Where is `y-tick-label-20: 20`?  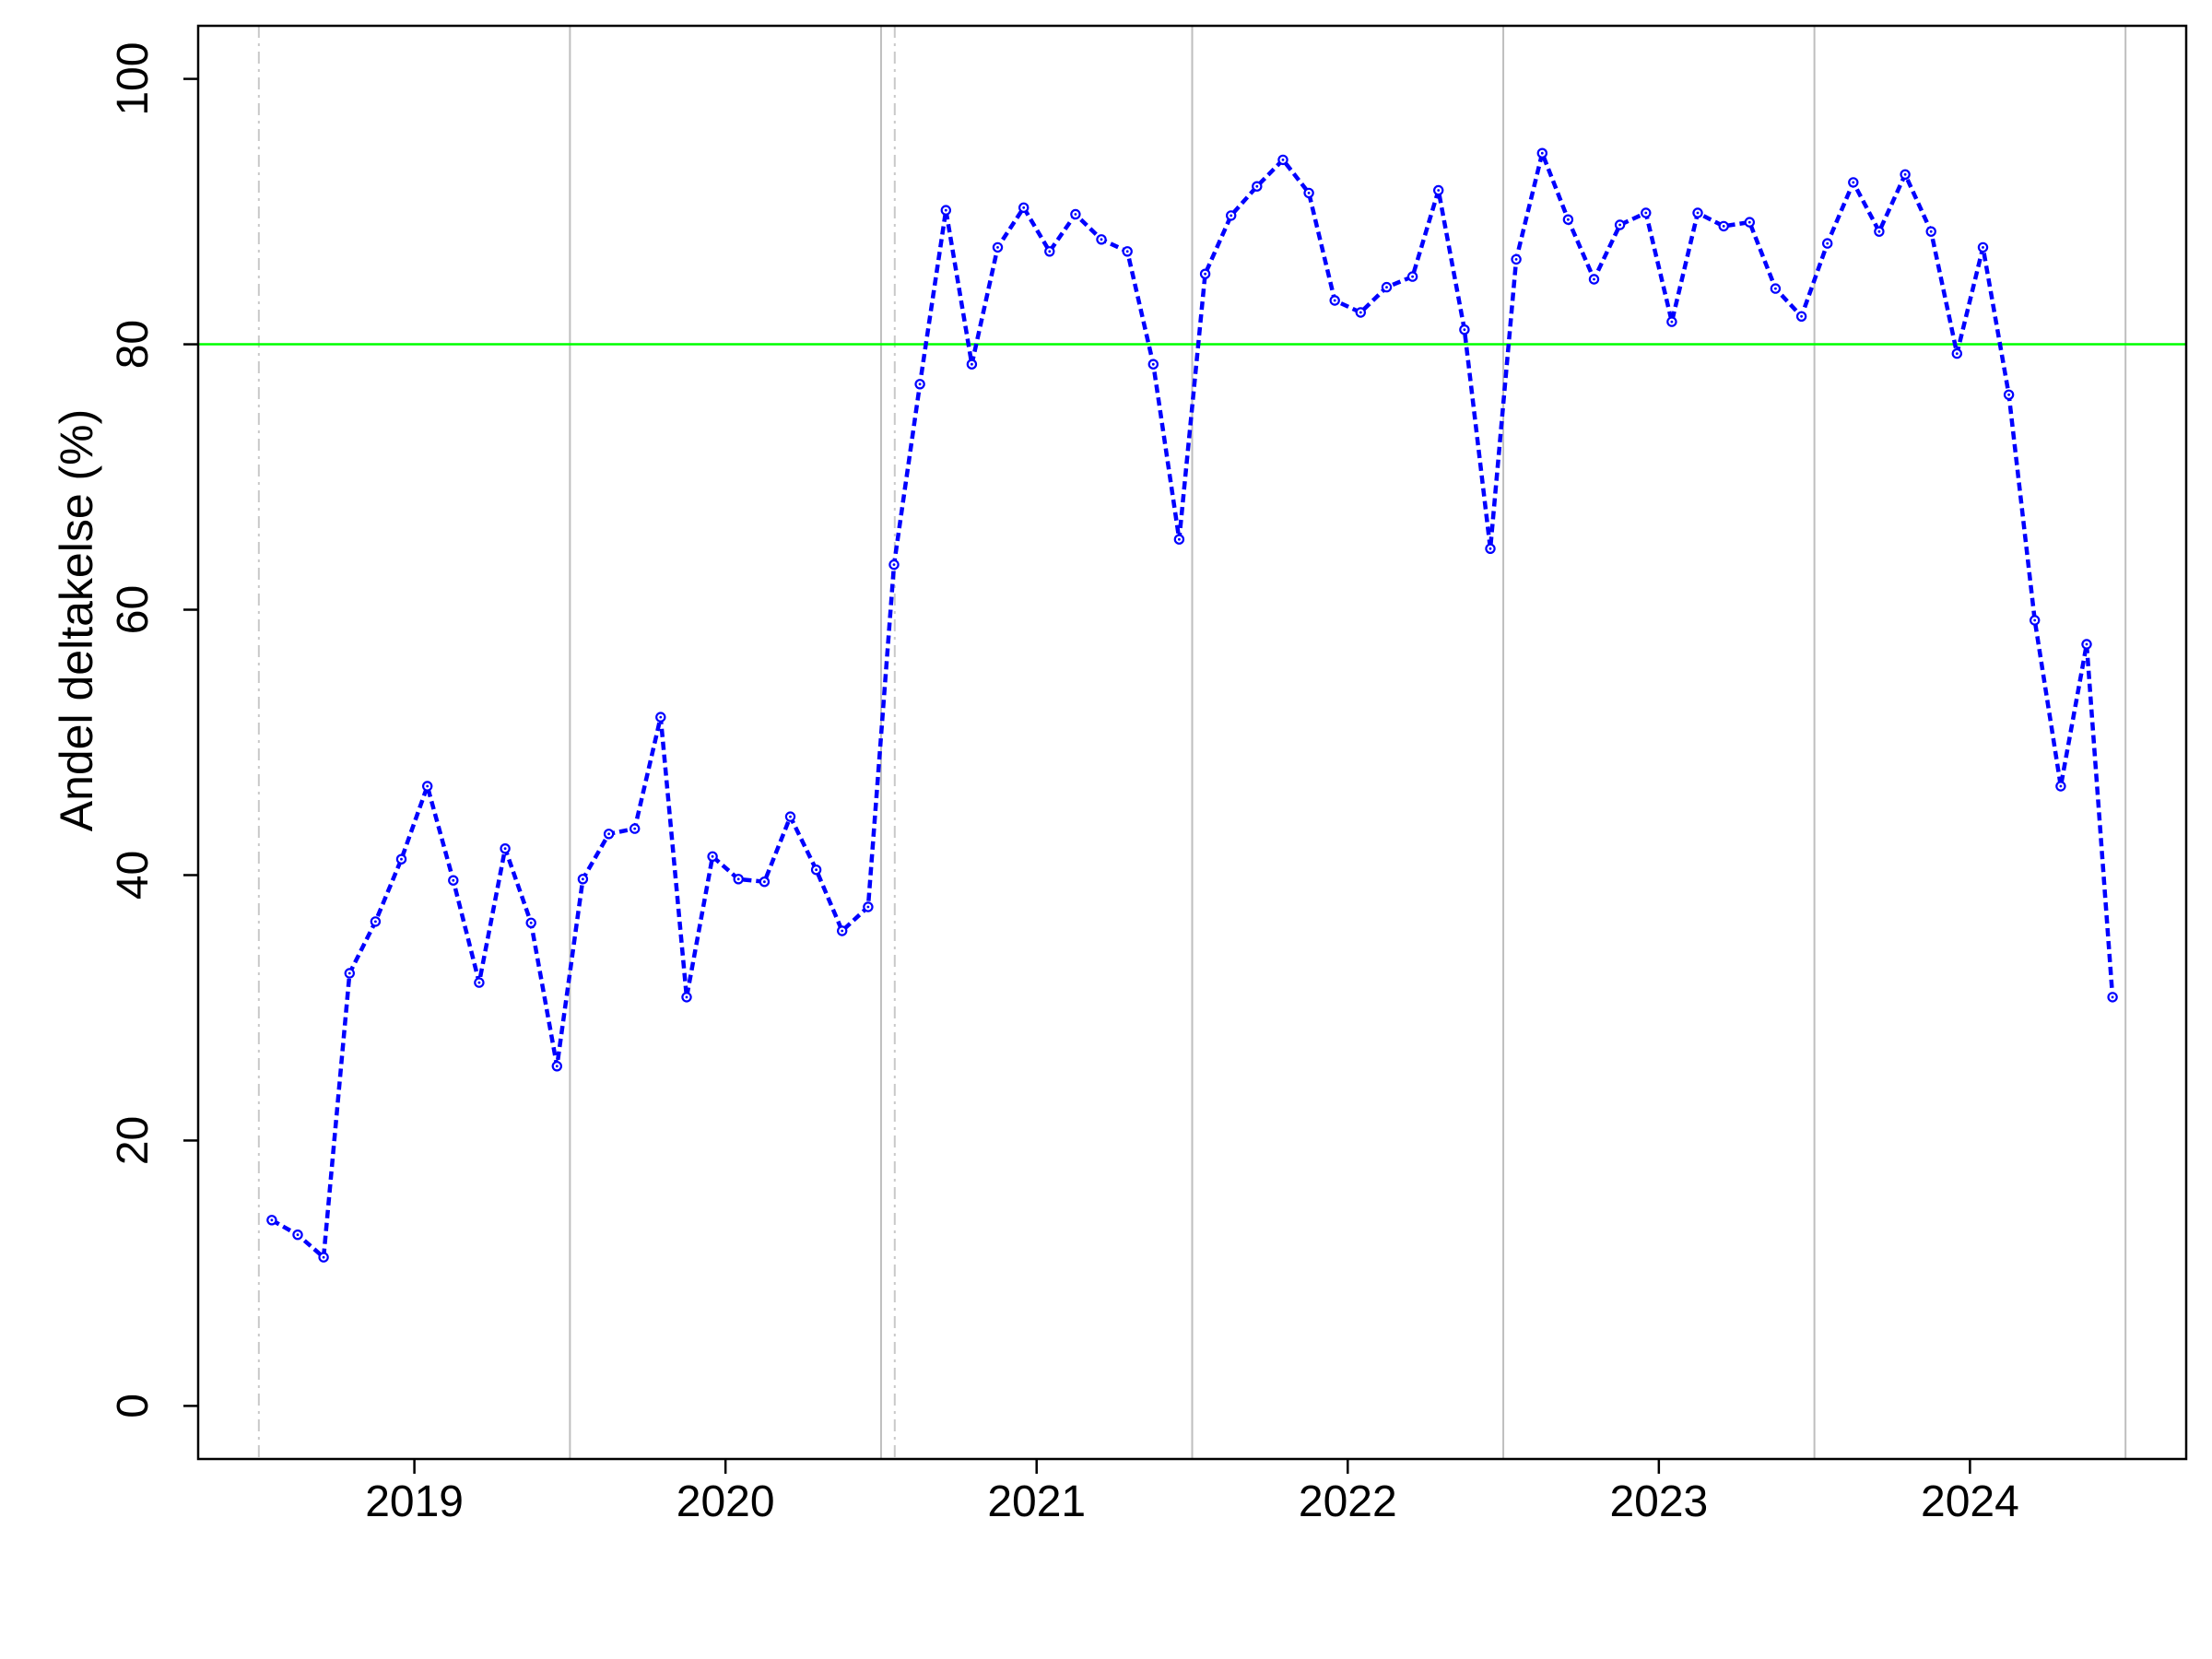 y-tick-label-20: 20 is located at coordinates (133, 1140).